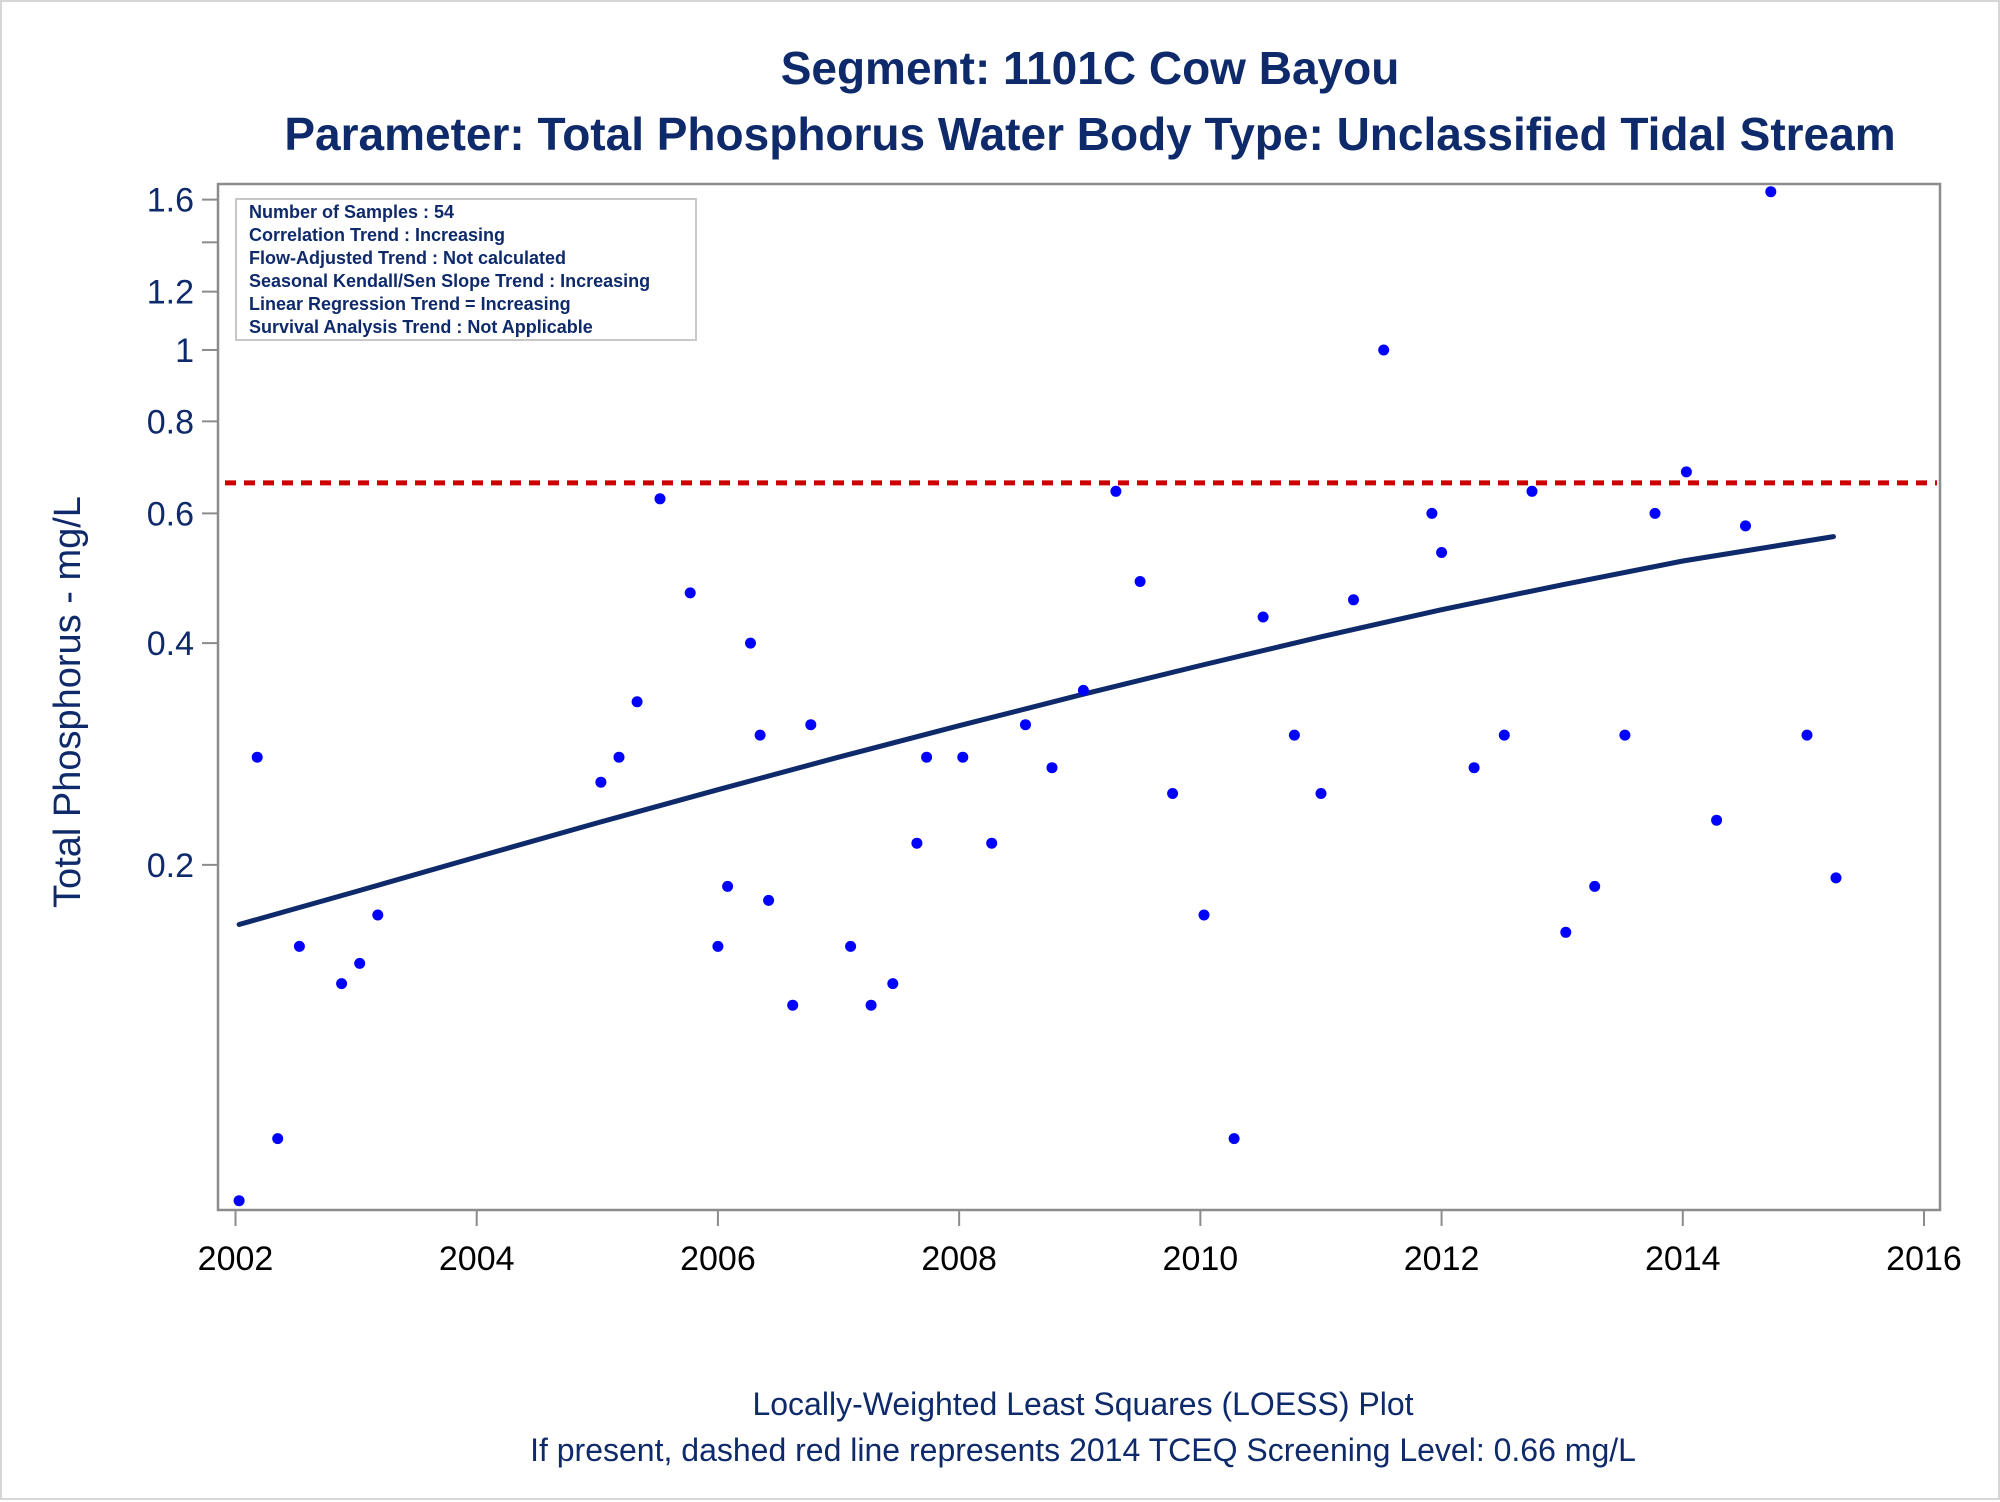 The height and width of the screenshot is (1502, 2000). I want to click on x-tick-label: 2014, so click(1683, 1259).